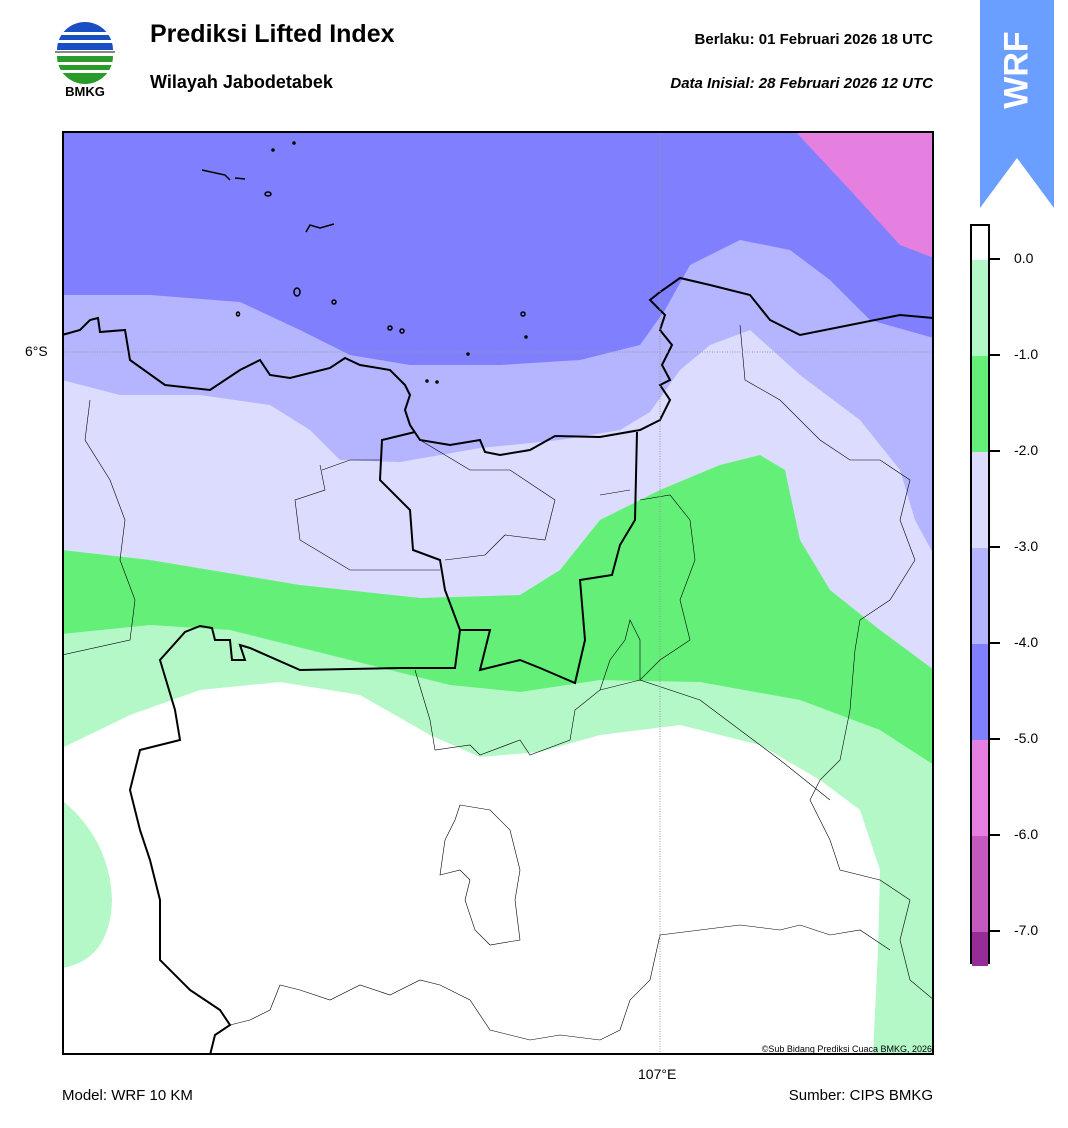  What do you see at coordinates (801, 83) in the screenshot?
I see `init-time: Data Inisial: 28 Februari 2026 12 UTC` at bounding box center [801, 83].